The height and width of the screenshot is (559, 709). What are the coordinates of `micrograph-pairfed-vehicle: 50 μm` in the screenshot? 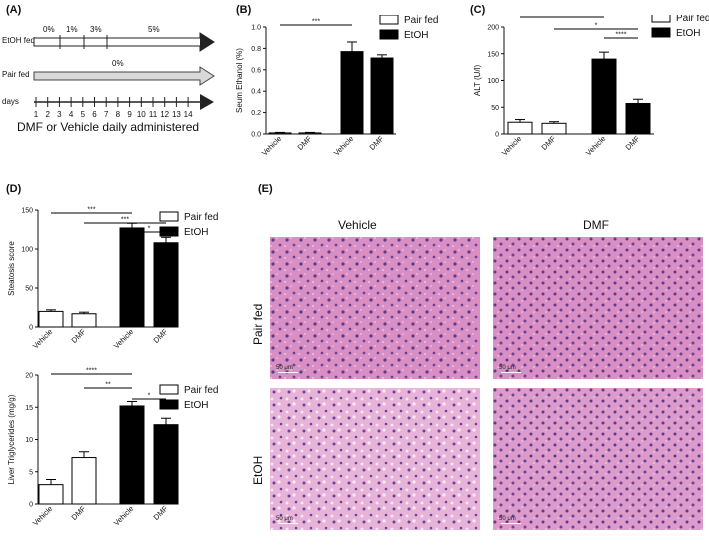 It's located at (375, 308).